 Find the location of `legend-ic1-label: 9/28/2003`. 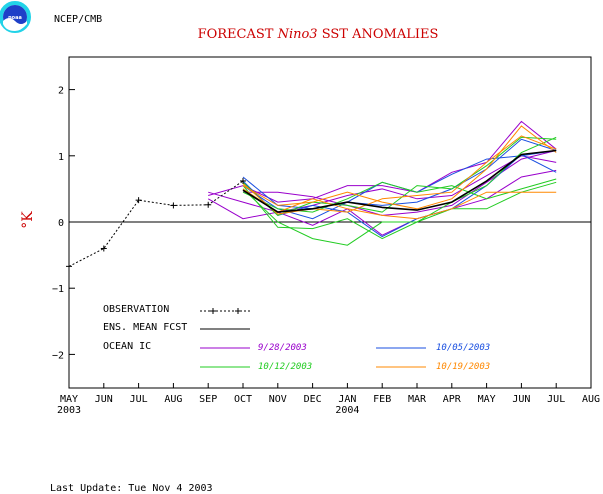

legend-ic1-label: 9/28/2003 is located at coordinates (282, 348).